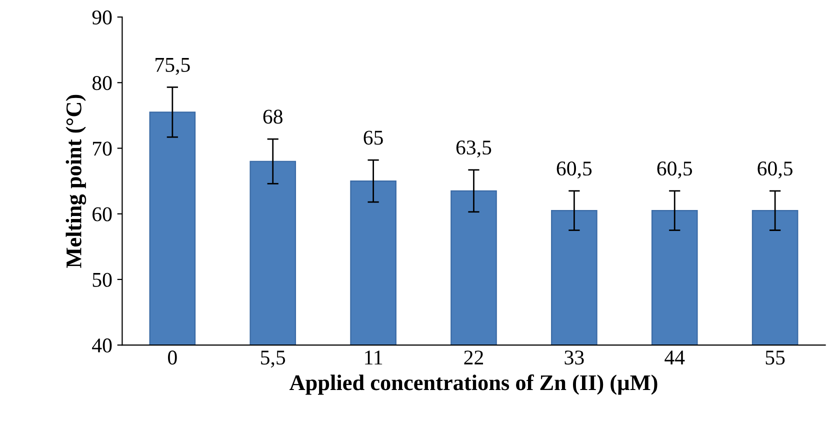 The image size is (837, 426). I want to click on data-label: 63,5, so click(474, 149).